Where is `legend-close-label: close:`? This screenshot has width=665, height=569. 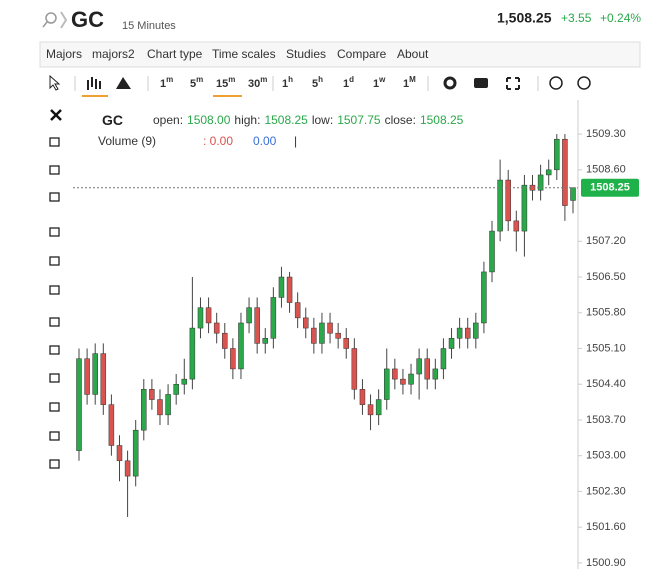
legend-close-label: close: is located at coordinates (400, 120).